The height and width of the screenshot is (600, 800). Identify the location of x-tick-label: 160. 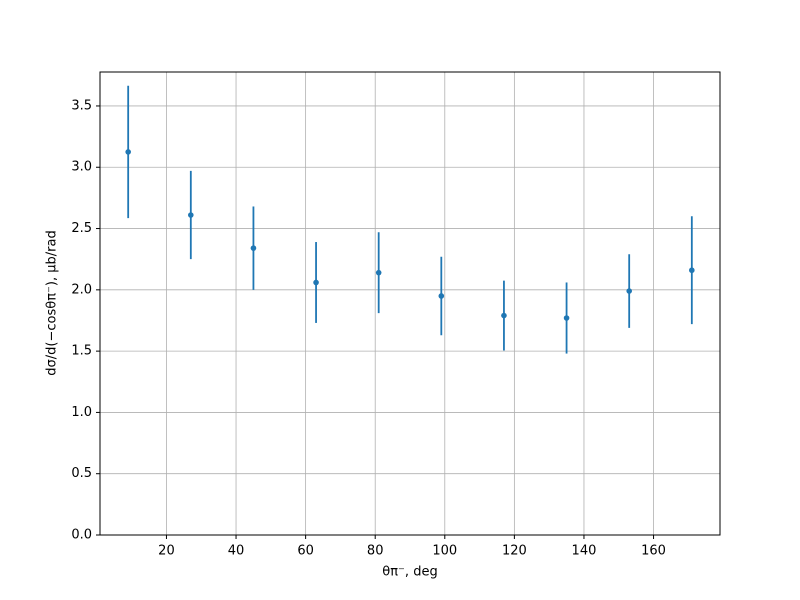
(653, 551).